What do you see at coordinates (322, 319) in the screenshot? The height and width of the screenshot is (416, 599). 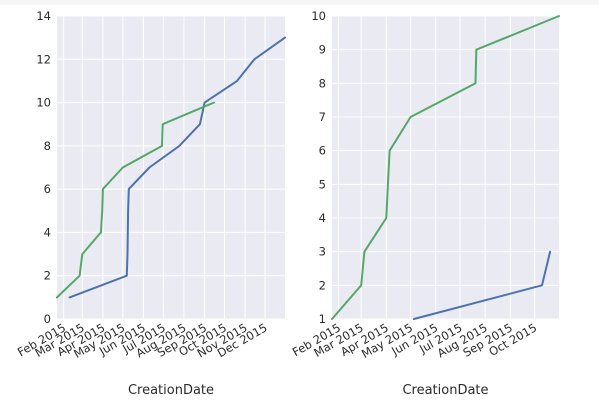 I see `y-tick-label: 1` at bounding box center [322, 319].